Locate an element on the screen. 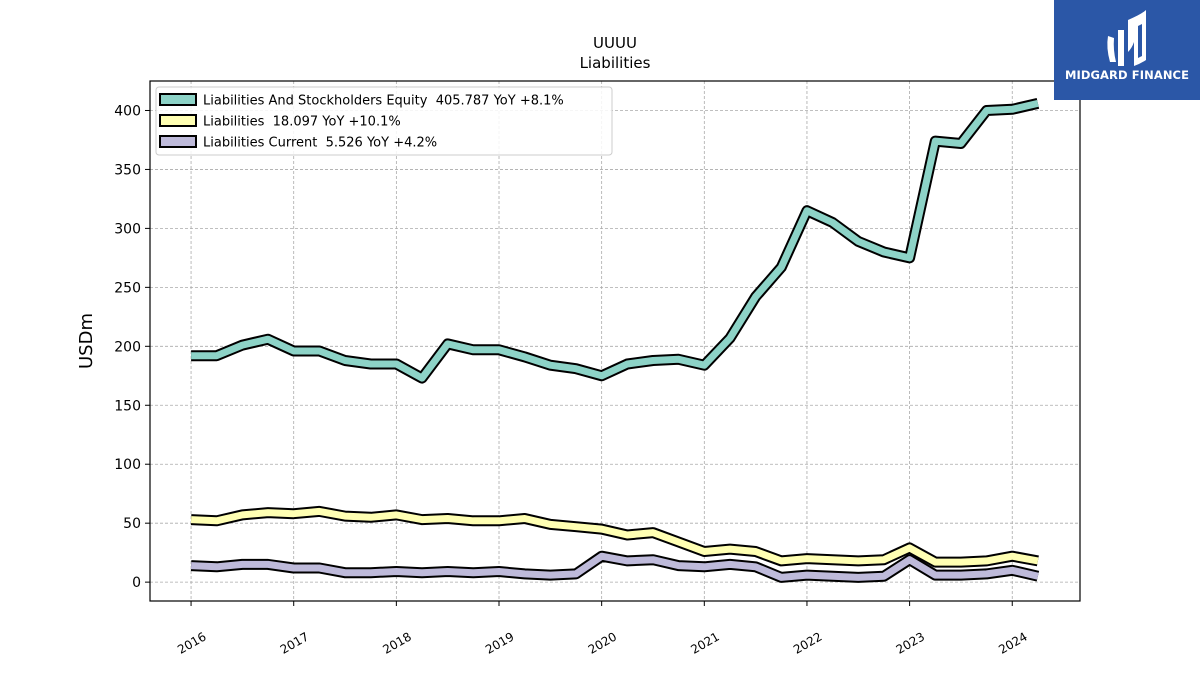 The width and height of the screenshot is (1200, 675). x-tick-label: 2022 is located at coordinates (807, 642).